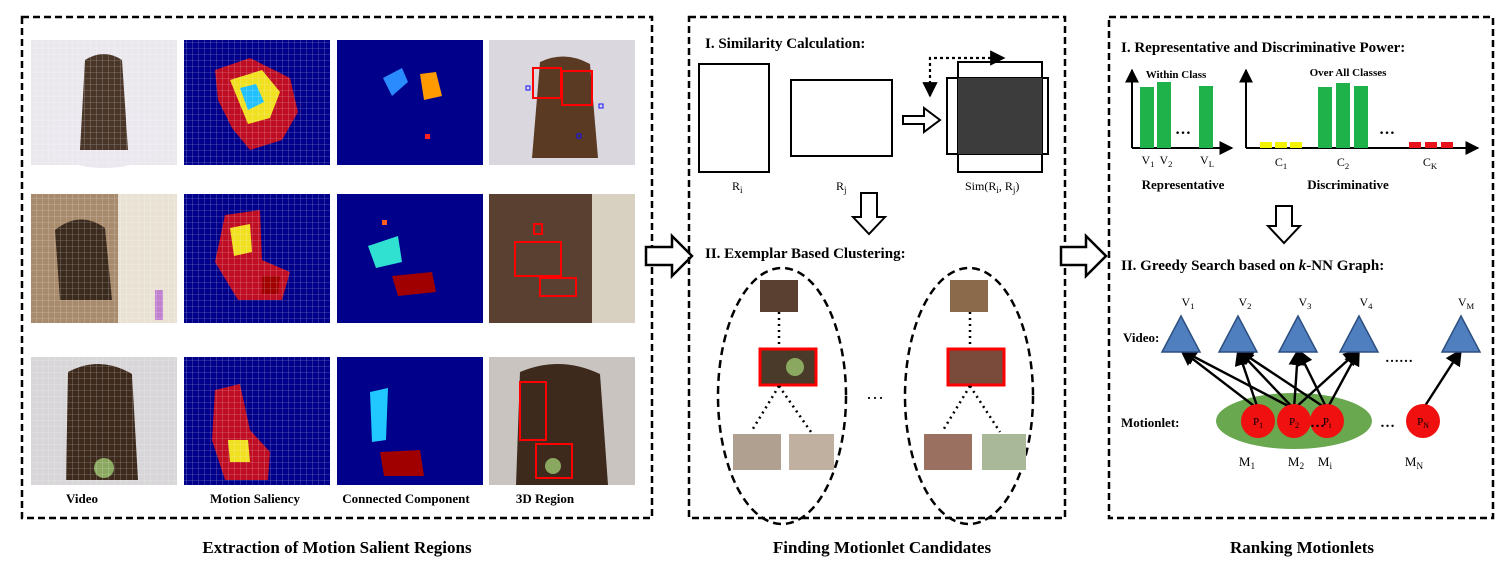  What do you see at coordinates (1188, 303) in the screenshot?
I see `video-node-label: V1` at bounding box center [1188, 303].